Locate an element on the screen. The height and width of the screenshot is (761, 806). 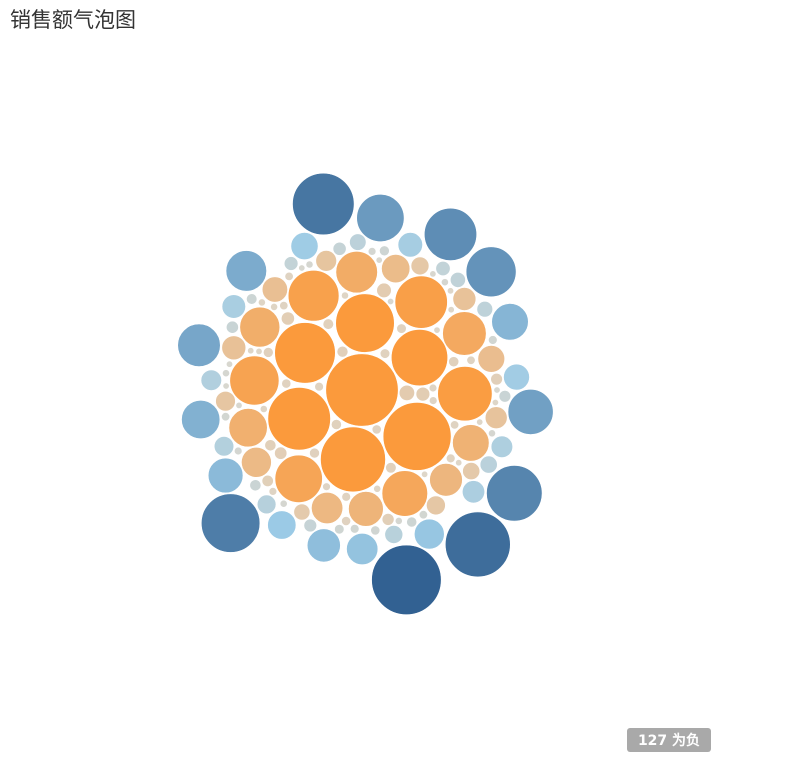
badge-bg is located at coordinates (669, 740).